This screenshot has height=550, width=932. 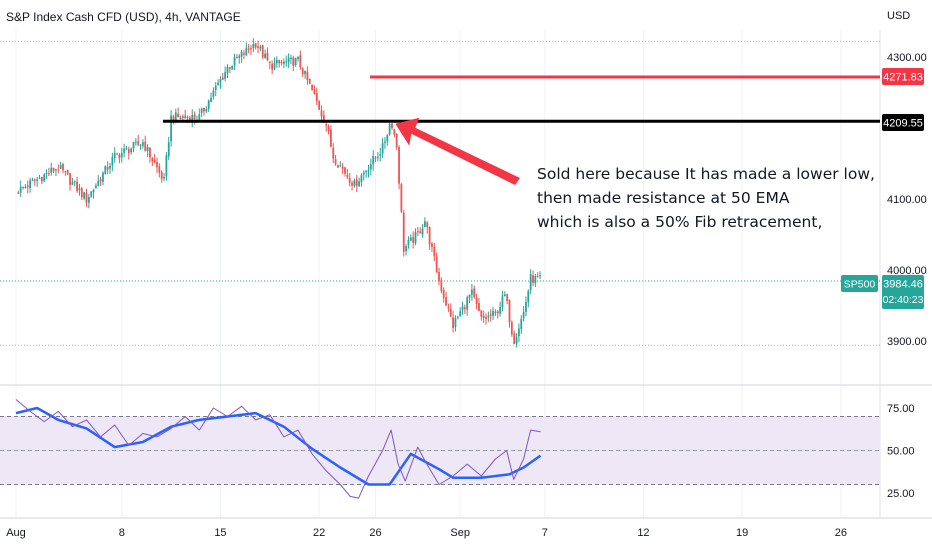 What do you see at coordinates (899, 16) in the screenshot?
I see `currency-label: USD` at bounding box center [899, 16].